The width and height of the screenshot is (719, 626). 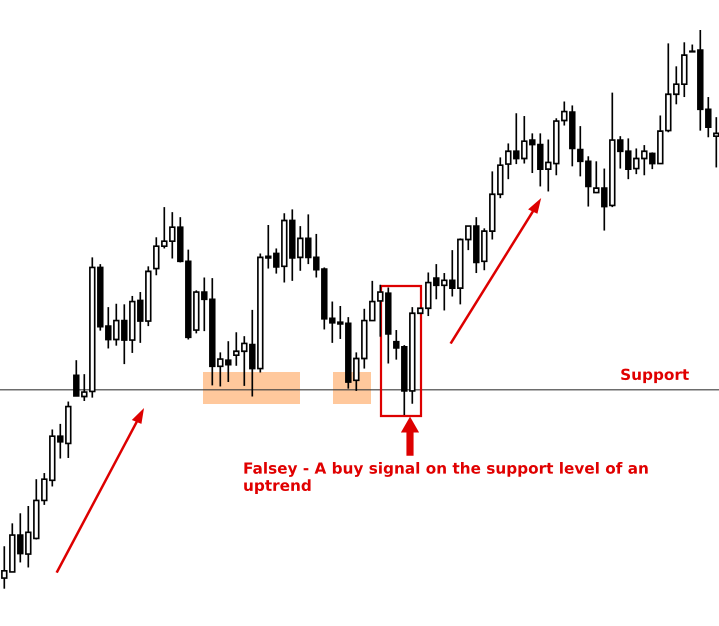 I want to click on annotation: Falsey - A buy signal on the support level of an uptrend, so click(x=446, y=478).